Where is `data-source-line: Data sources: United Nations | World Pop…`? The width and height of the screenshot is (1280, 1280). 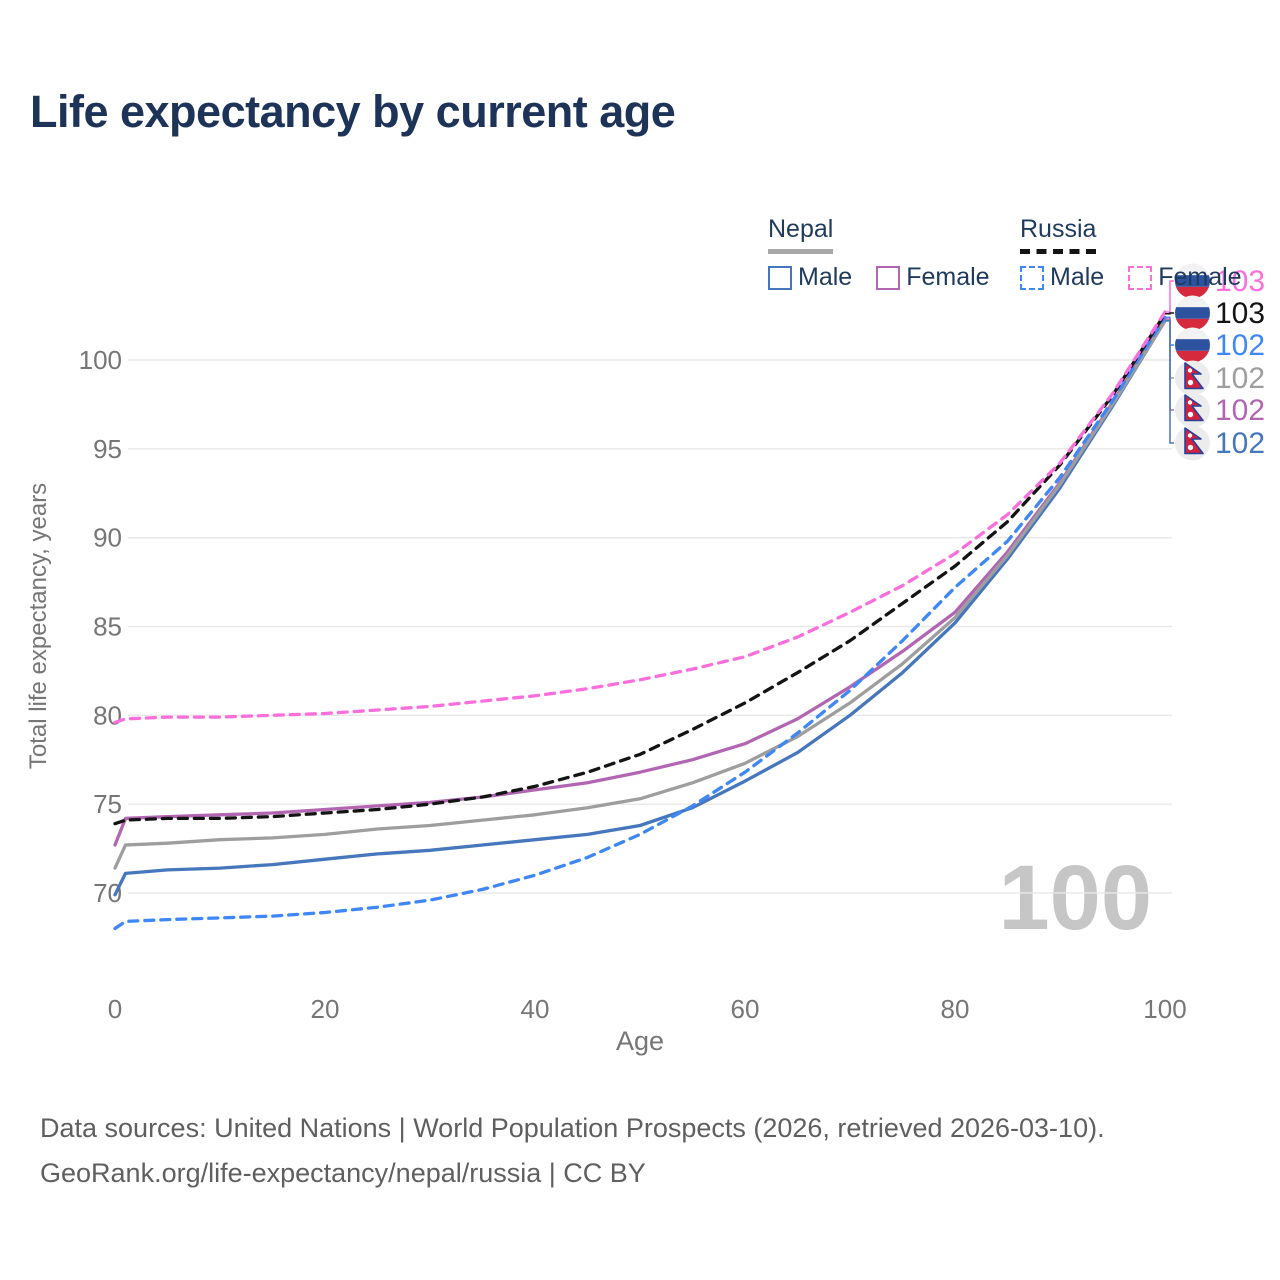 data-source-line: Data sources: United Nations | World Pop… is located at coordinates (572, 1128).